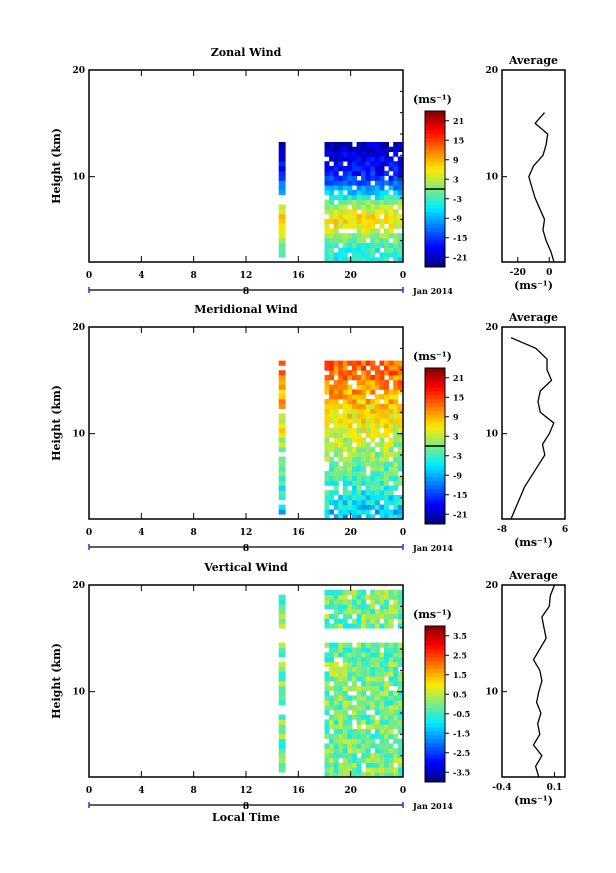 The image size is (616, 873). What do you see at coordinates (460, 655) in the screenshot?
I see `colorbar-tick-label: 2.5` at bounding box center [460, 655].